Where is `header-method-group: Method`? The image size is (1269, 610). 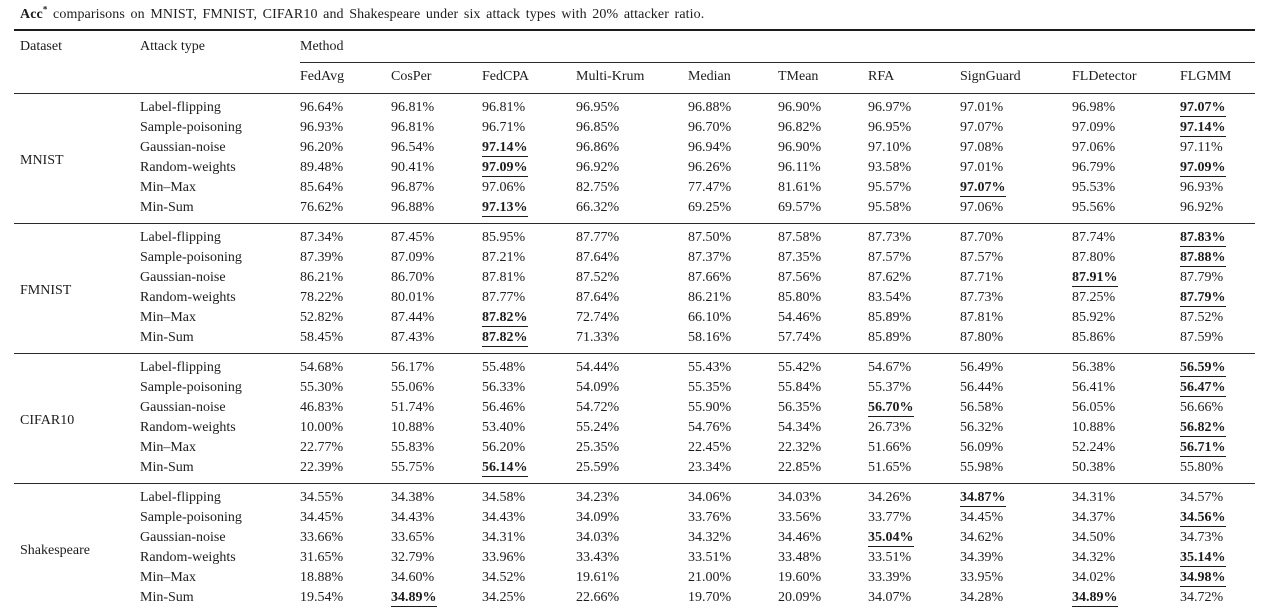
header-method-group: Method is located at coordinates (778, 46).